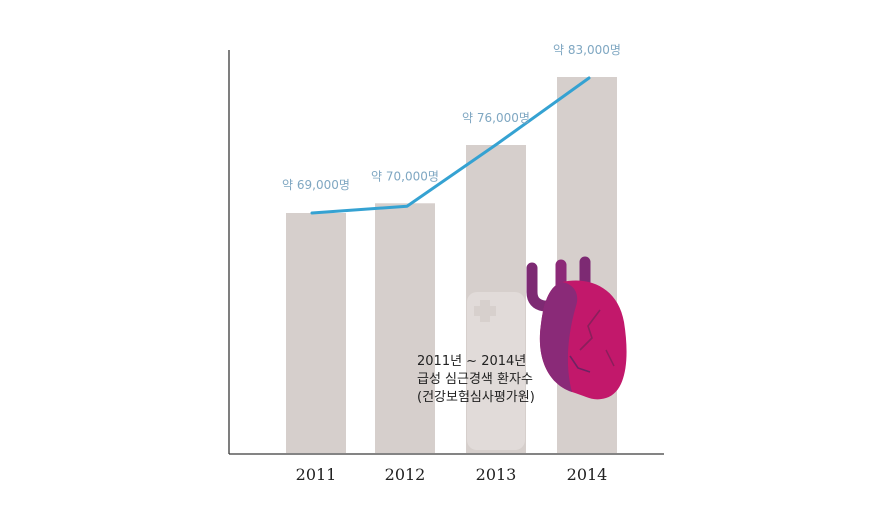 Image resolution: width=885 pixels, height=510 pixels. What do you see at coordinates (471, 361) in the screenshot?
I see `annotation-line-1: 2011년 ~ 2014년` at bounding box center [471, 361].